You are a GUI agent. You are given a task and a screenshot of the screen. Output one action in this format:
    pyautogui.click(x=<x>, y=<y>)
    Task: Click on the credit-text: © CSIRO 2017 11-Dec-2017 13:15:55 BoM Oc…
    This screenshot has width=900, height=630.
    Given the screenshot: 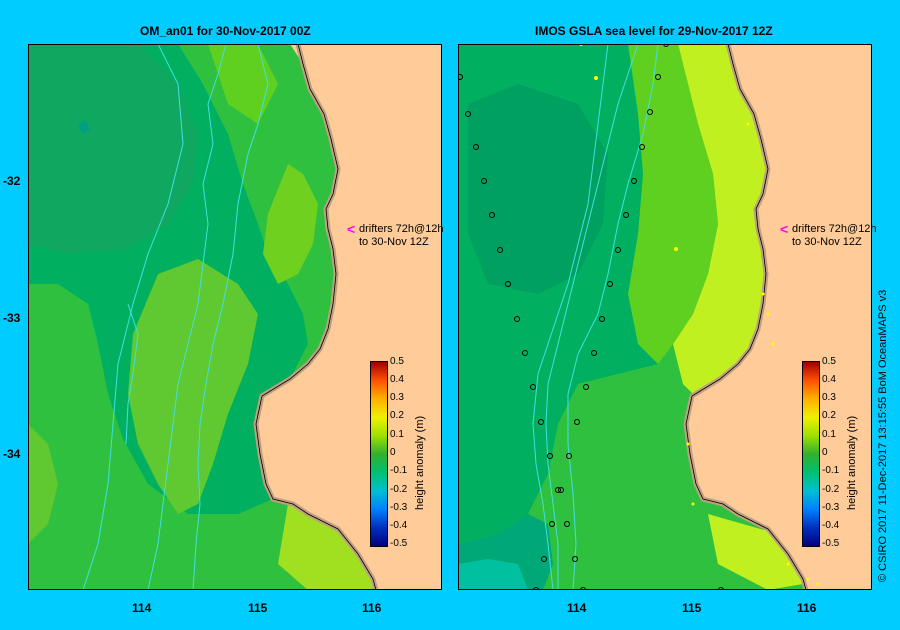 What is the action you would take?
    pyautogui.click(x=883, y=435)
    